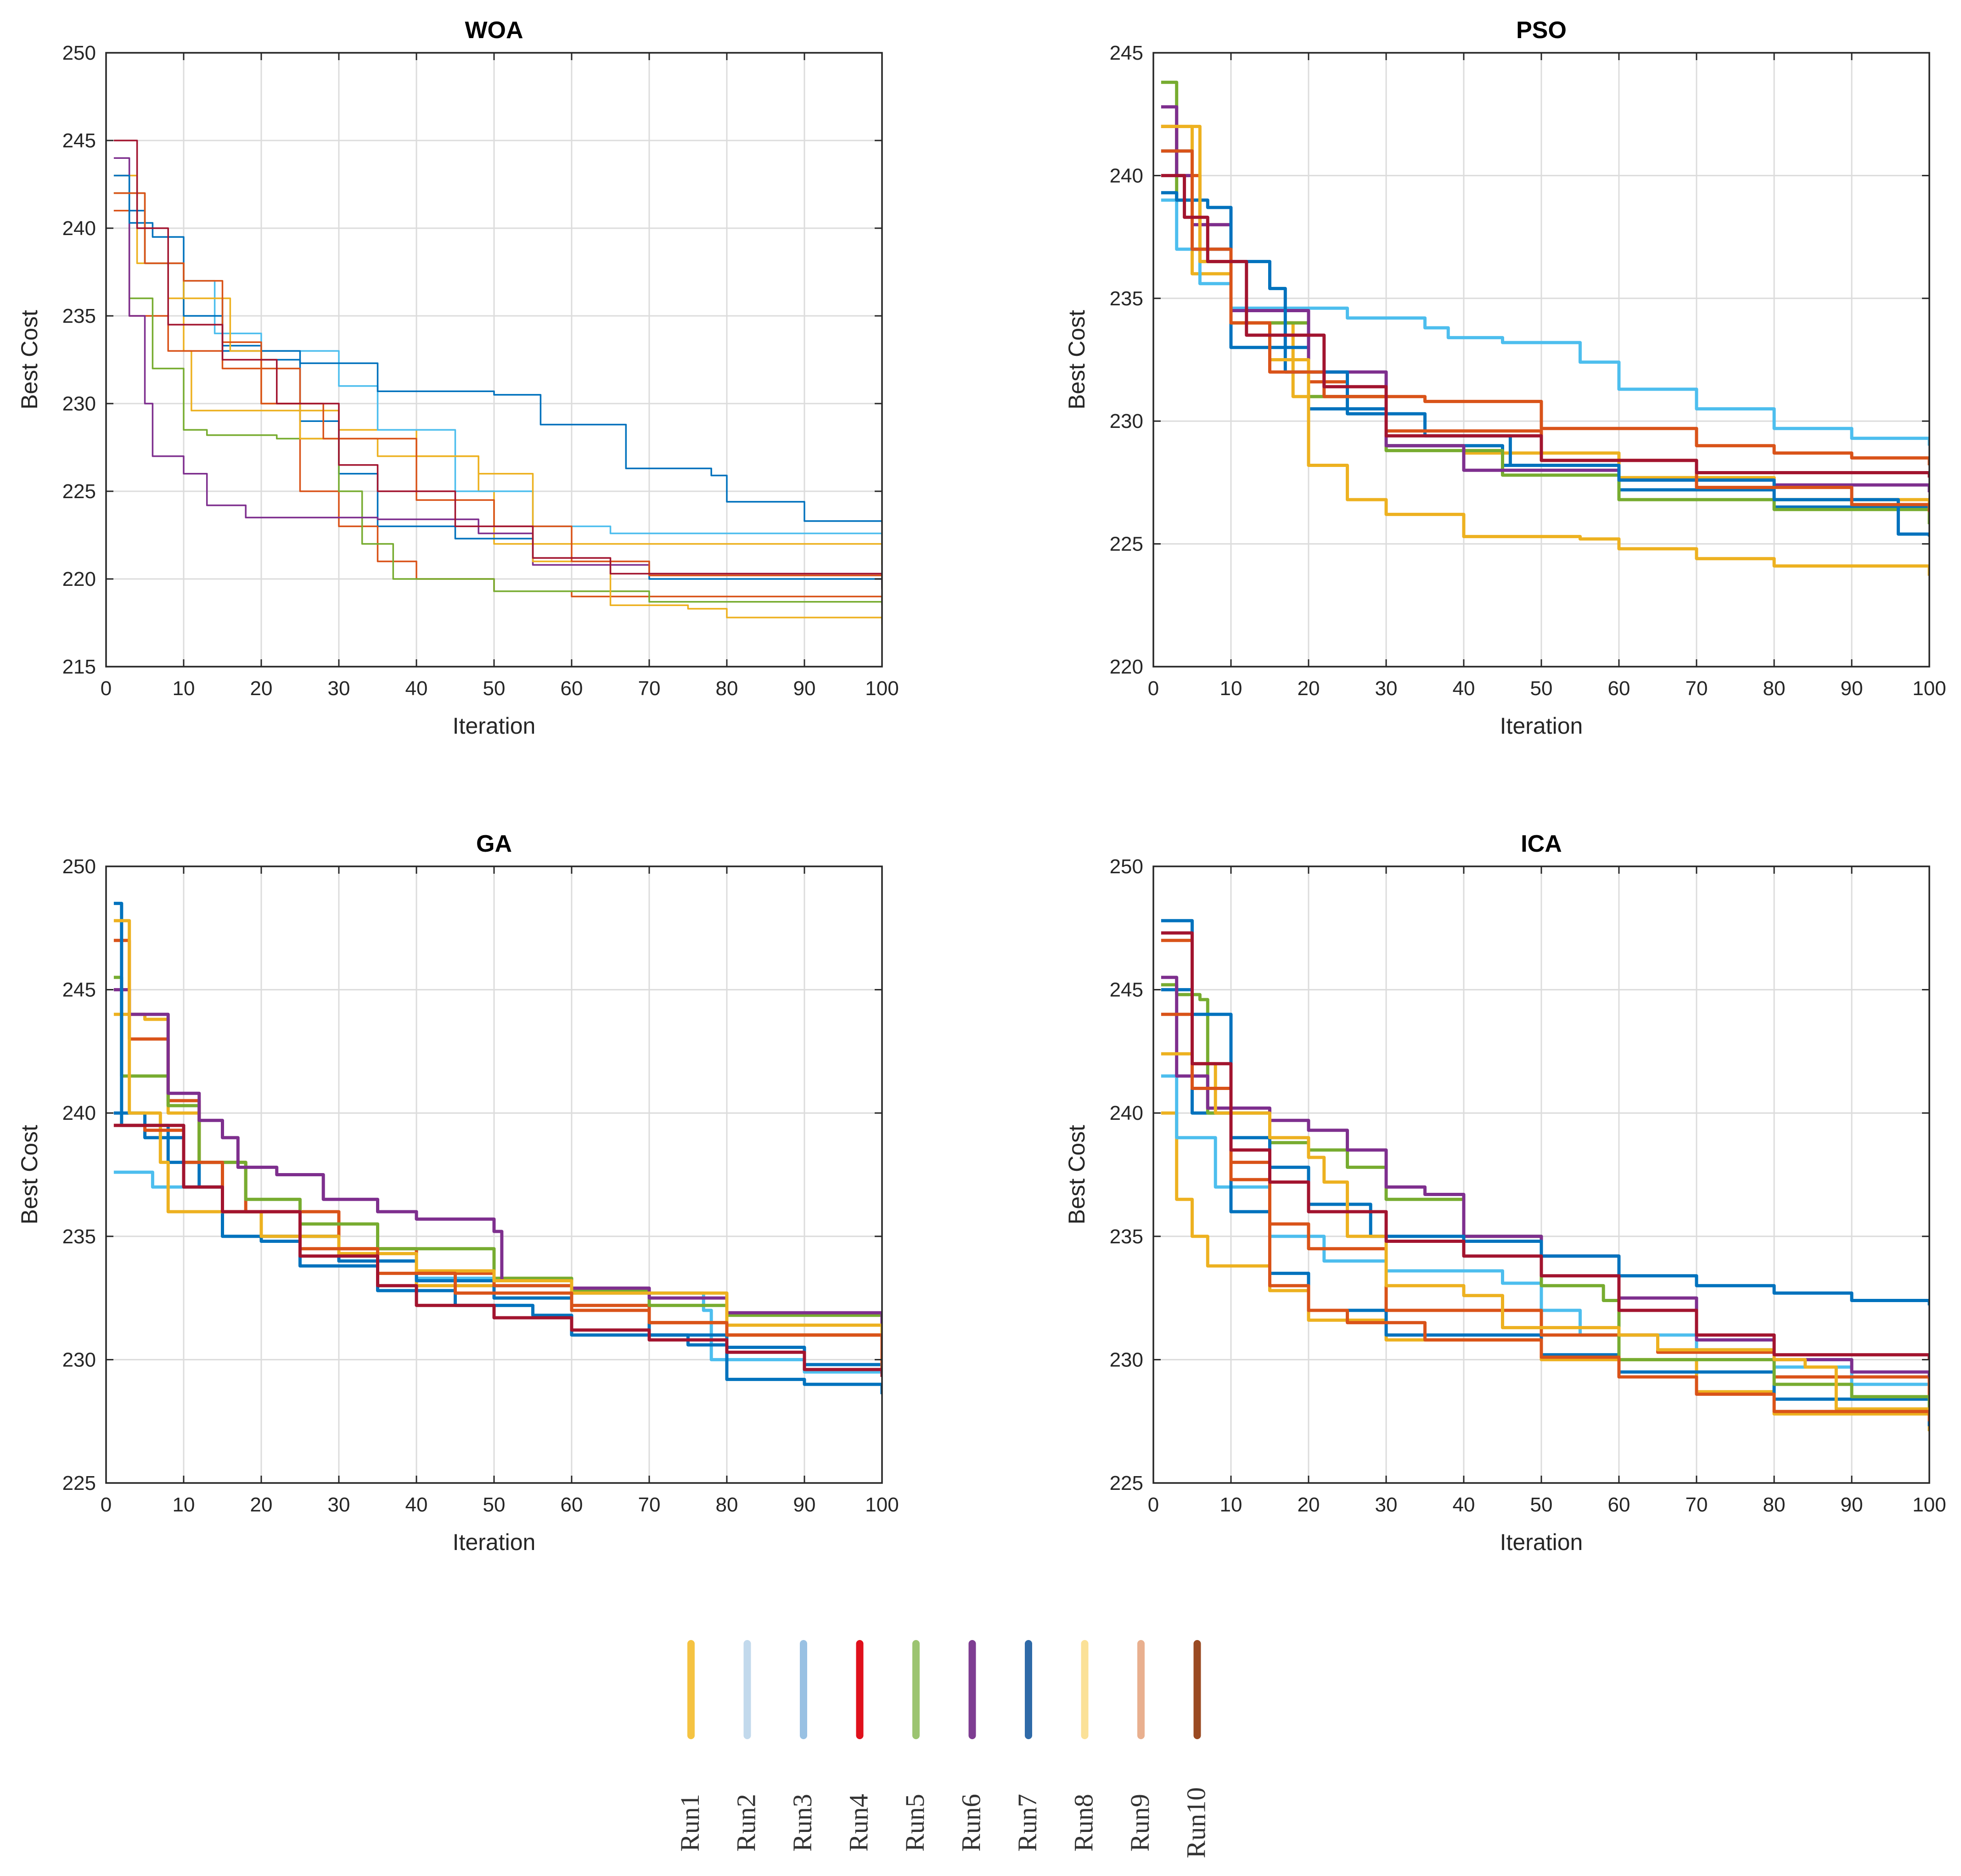 The width and height of the screenshot is (1961, 1876). What do you see at coordinates (1541, 30) in the screenshot?
I see `chart-title: PSO` at bounding box center [1541, 30].